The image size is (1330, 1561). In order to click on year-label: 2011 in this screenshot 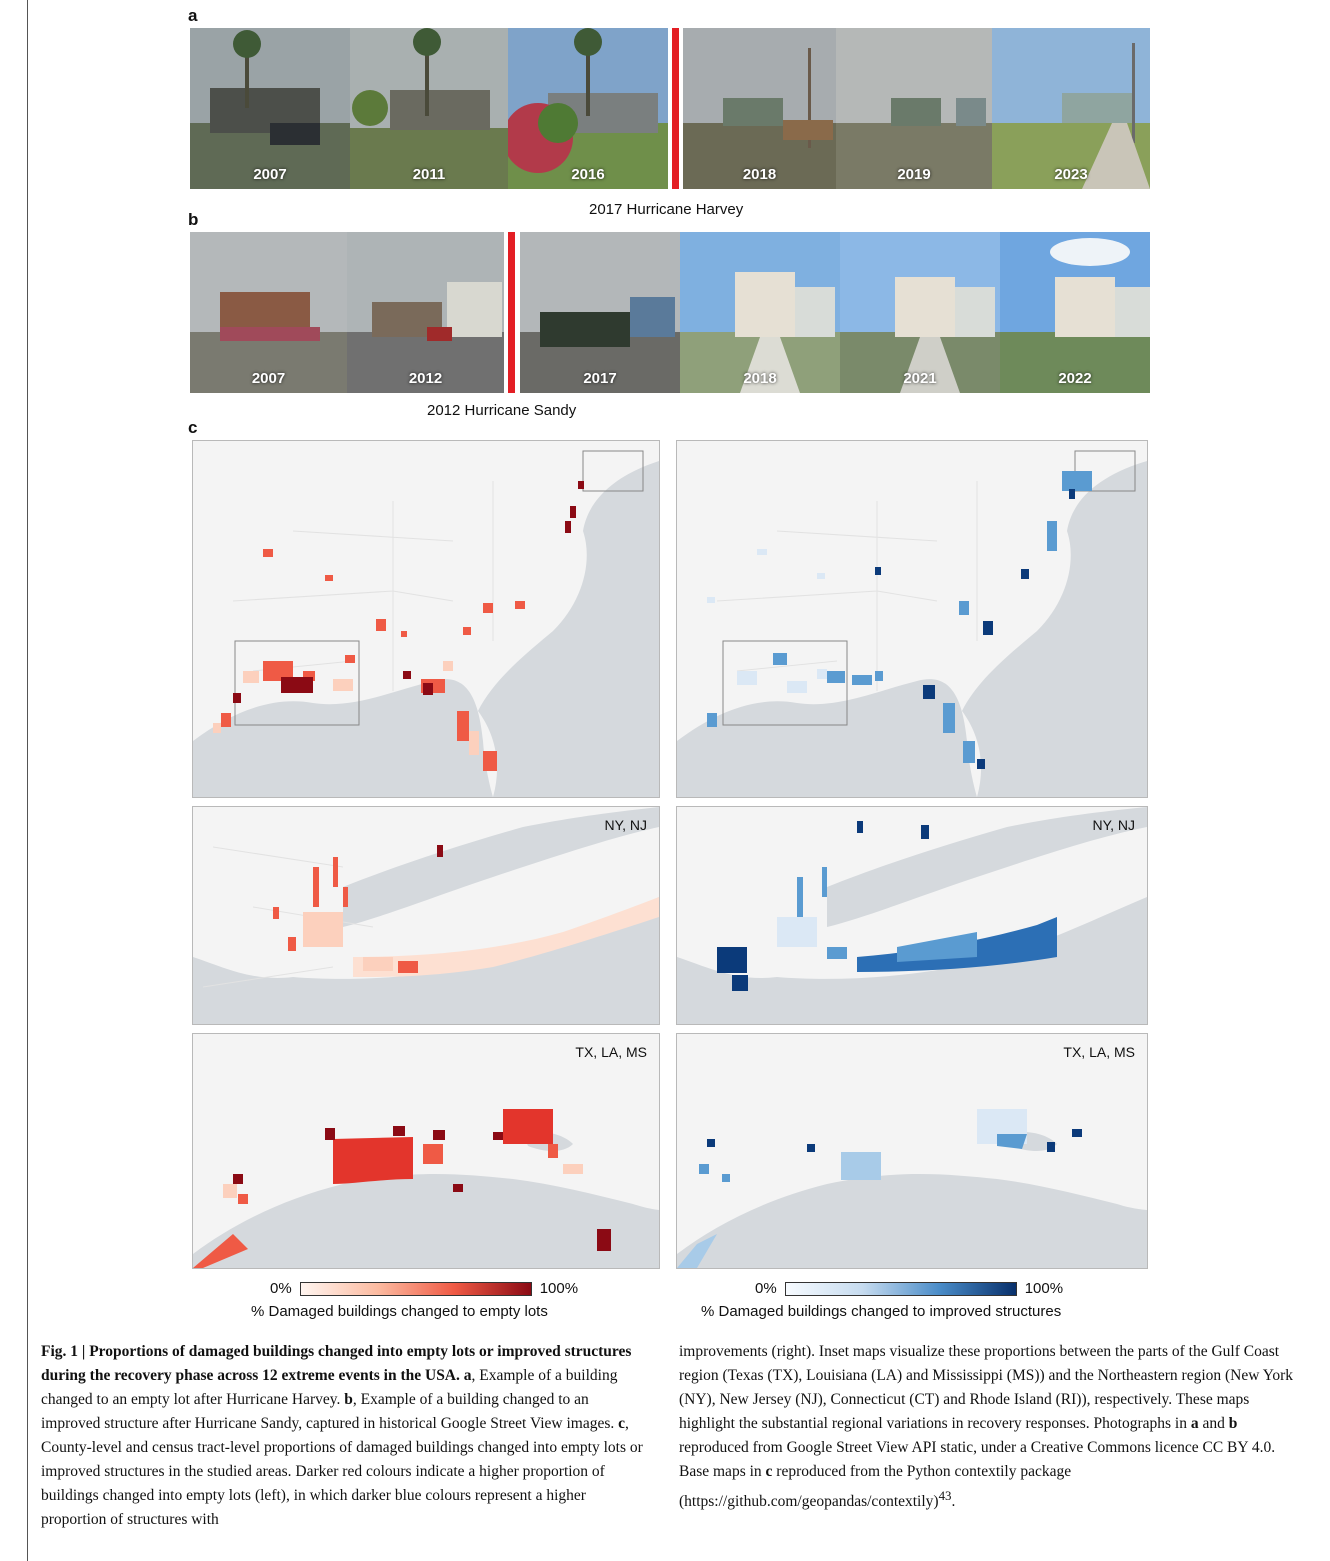, I will do `click(429, 174)`.